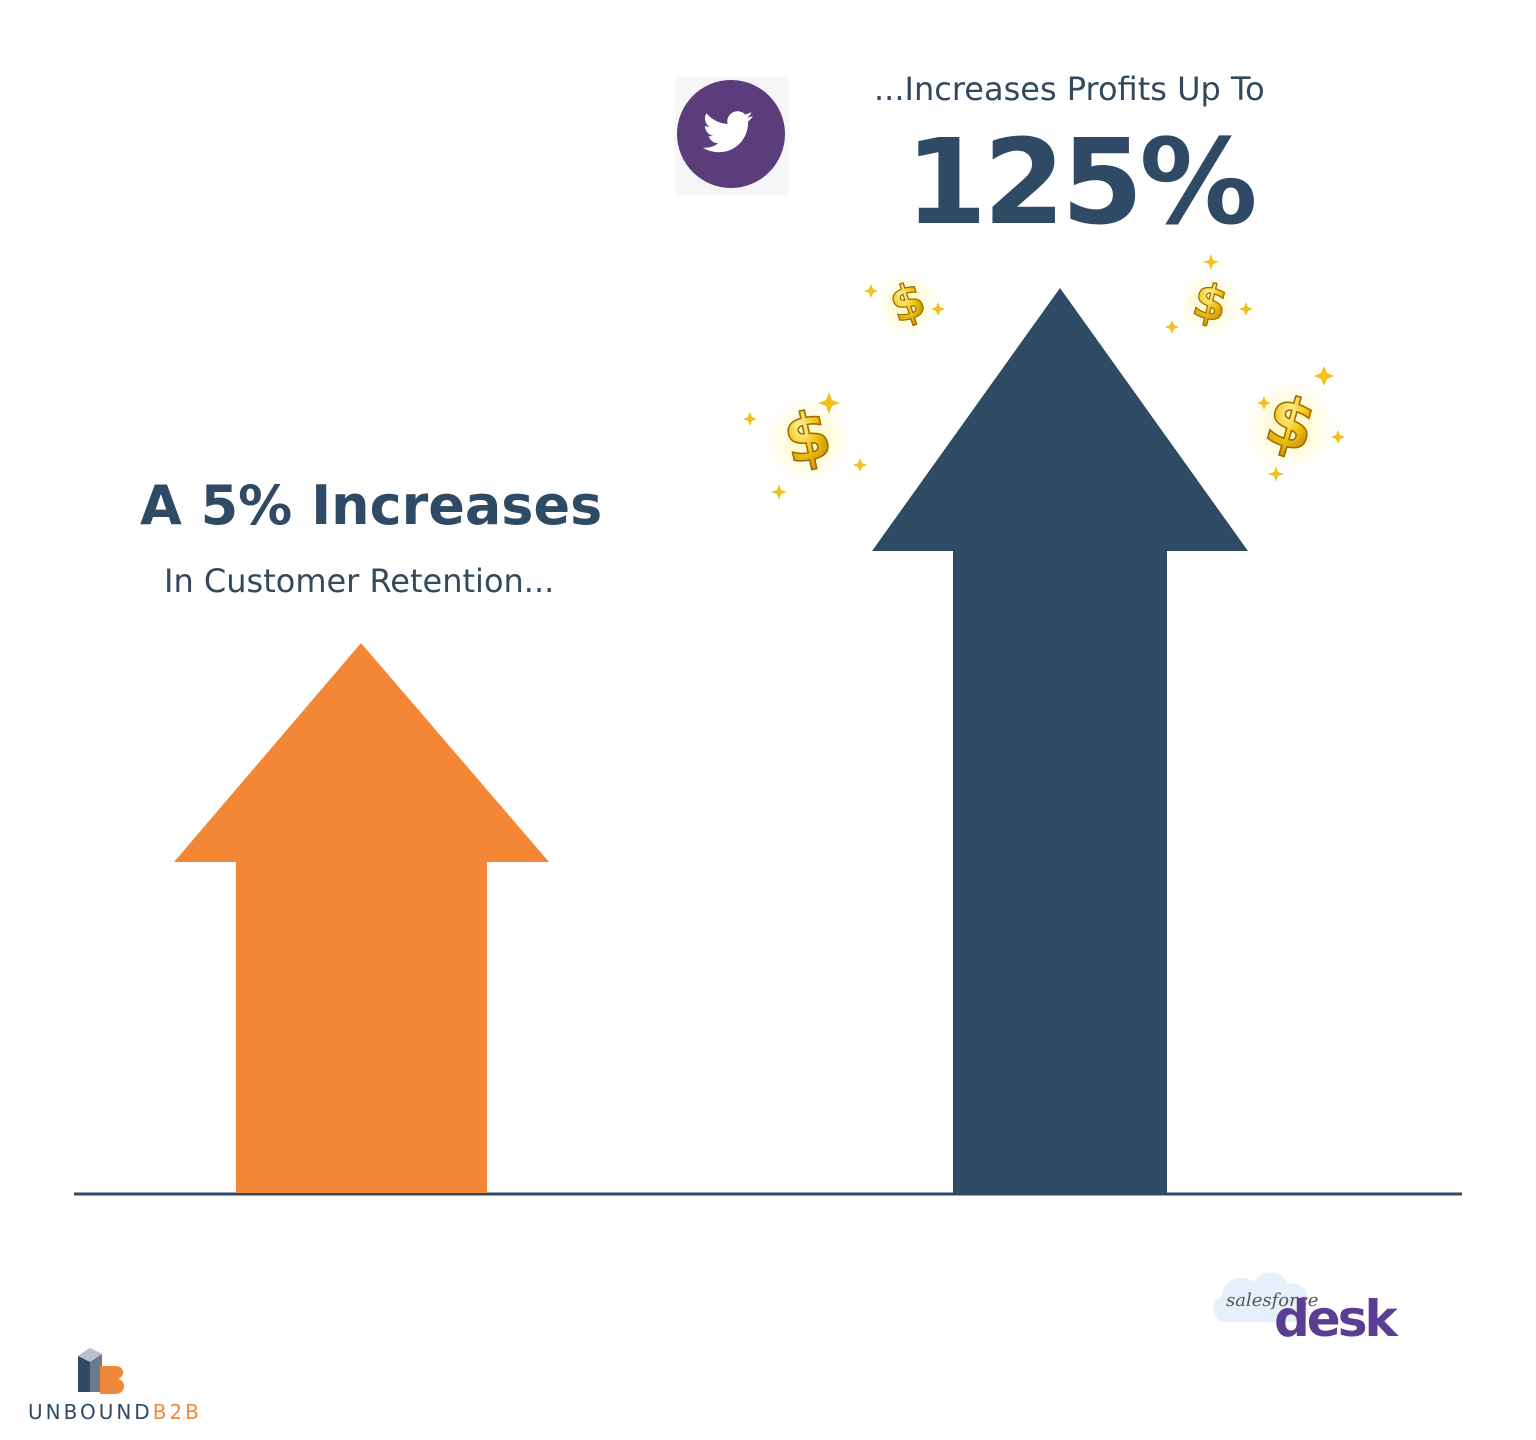 The width and height of the screenshot is (1536, 1440). Describe the element at coordinates (361, 918) in the screenshot. I see `orange-up-arrow` at that location.